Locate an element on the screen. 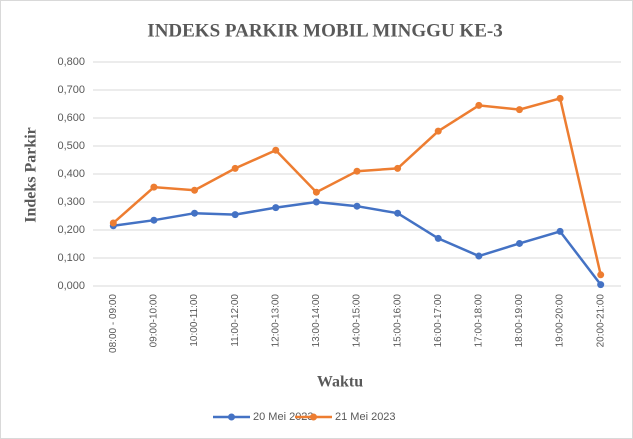 The height and width of the screenshot is (439, 633). y-tick-label: 0,300 is located at coordinates (71, 202).